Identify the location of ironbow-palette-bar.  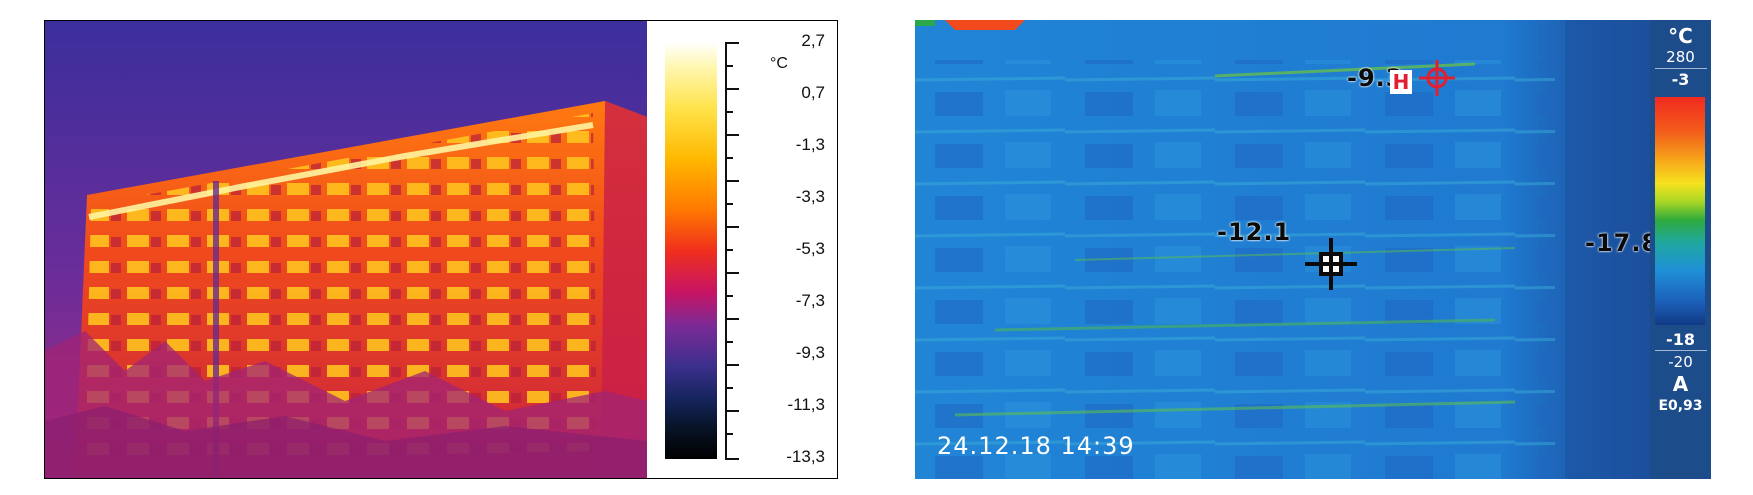
(691, 250).